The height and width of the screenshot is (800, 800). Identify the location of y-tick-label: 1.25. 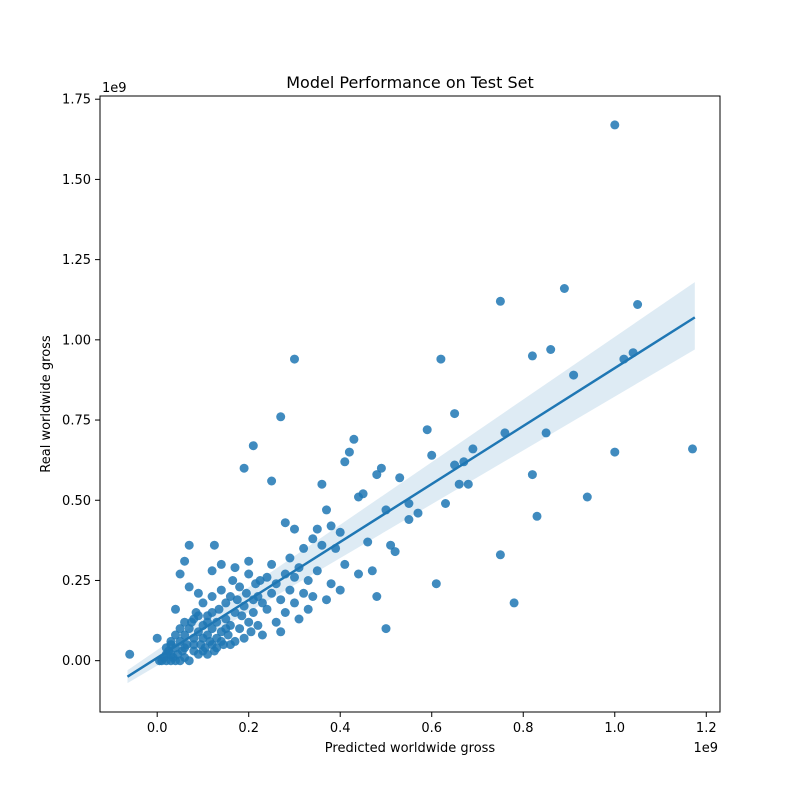
(76, 260).